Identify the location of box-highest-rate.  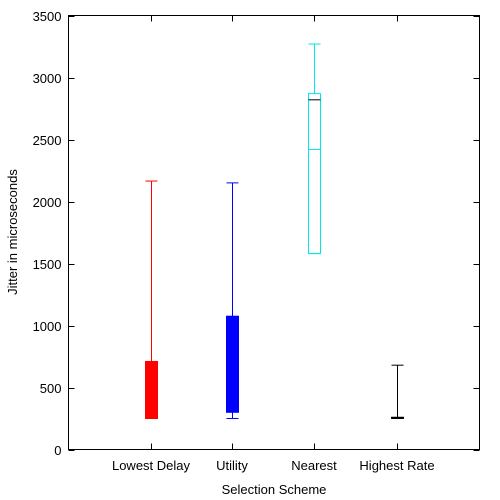
(397, 391).